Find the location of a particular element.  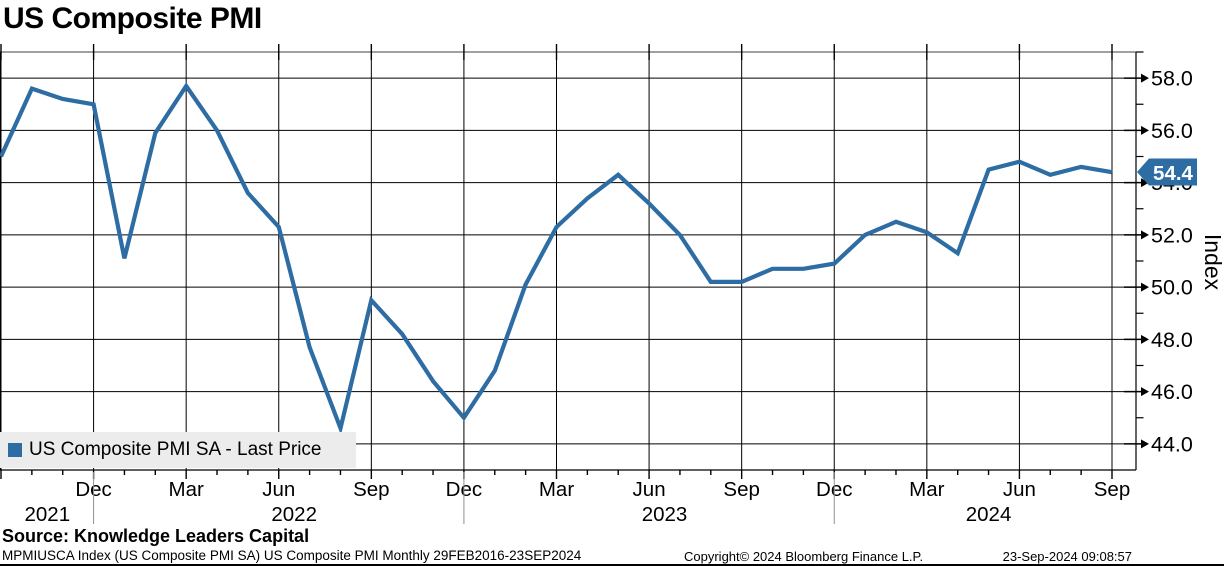

last-price-badge-value: 54.4 is located at coordinates (1173, 173).